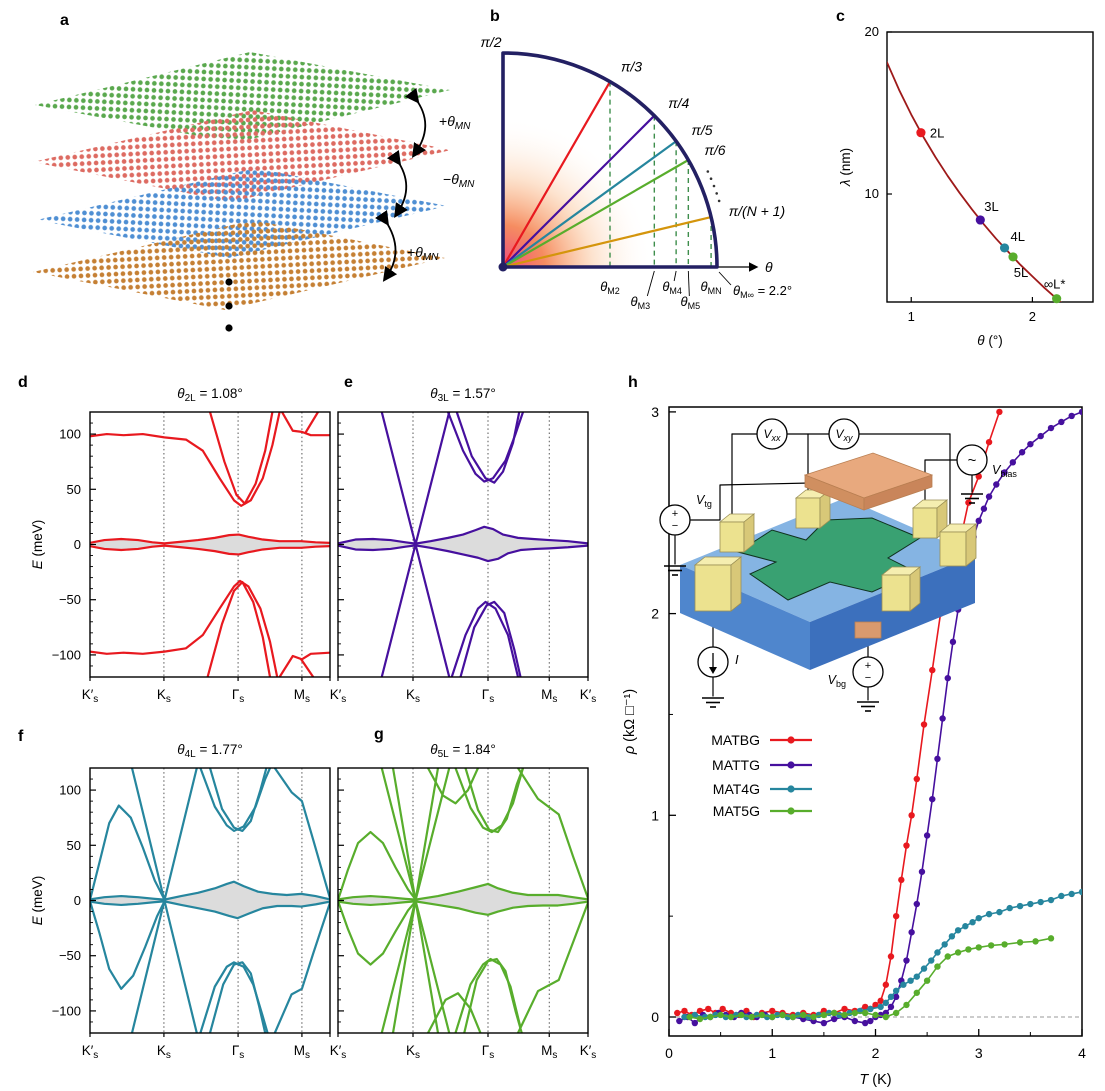  Describe the element at coordinates (1021, 272) in the screenshot. I see `point-label-5L: 5L` at that location.